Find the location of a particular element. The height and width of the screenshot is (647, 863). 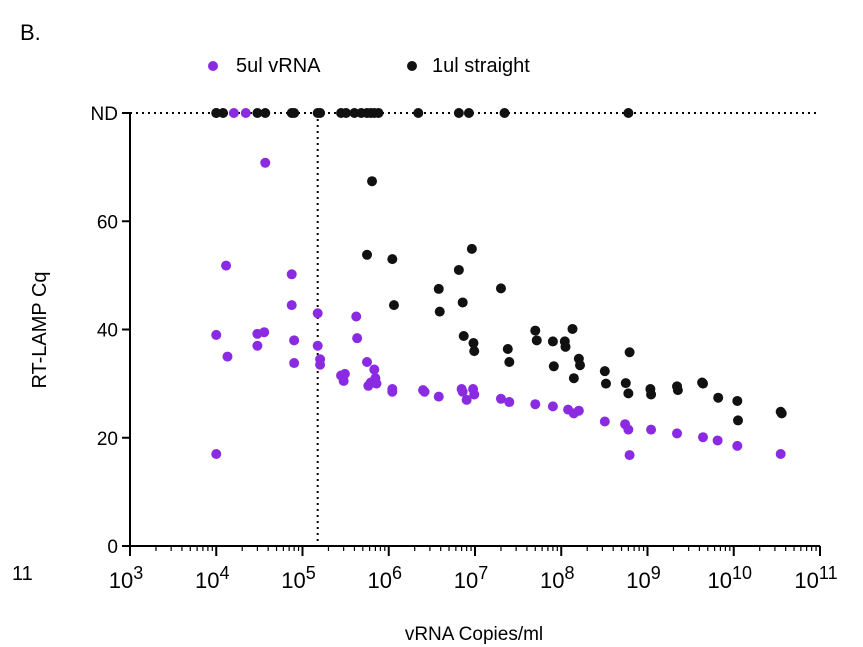

x-tick-label: 10⁸ is located at coordinates (557, 578).